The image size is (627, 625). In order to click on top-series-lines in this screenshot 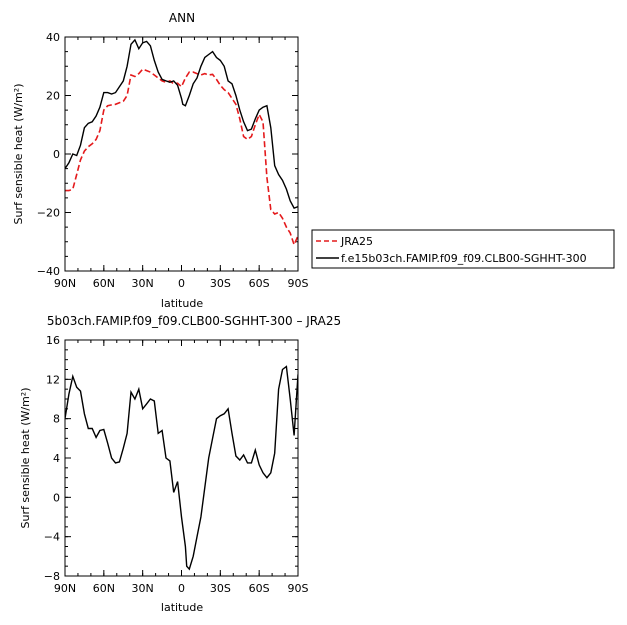, I will do `click(181, 142)`.